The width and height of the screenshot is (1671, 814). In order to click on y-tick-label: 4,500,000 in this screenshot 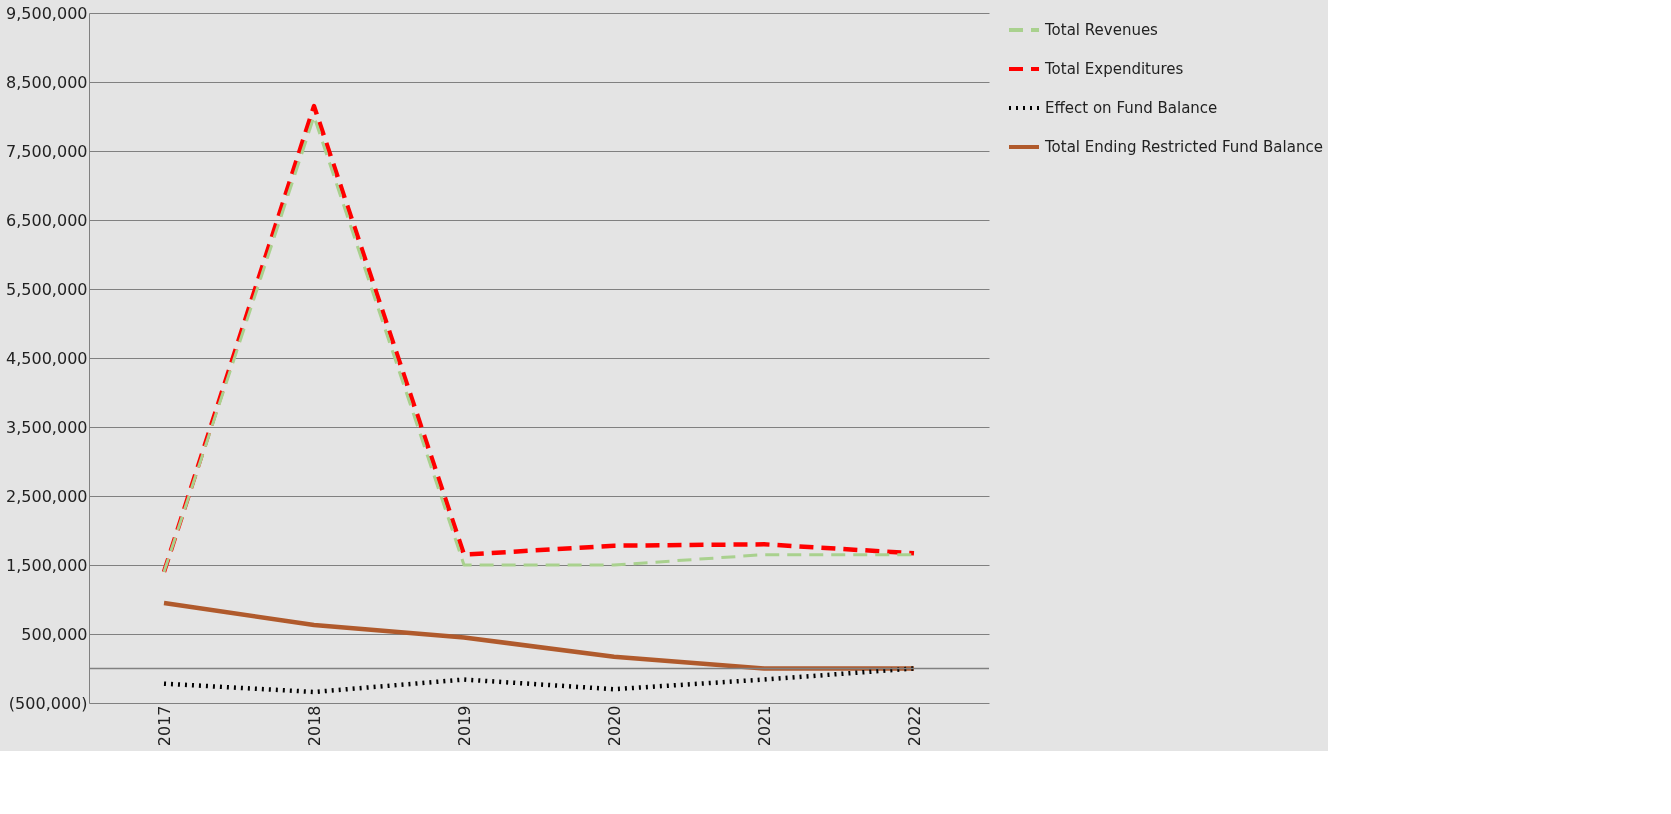, I will do `click(47, 358)`.